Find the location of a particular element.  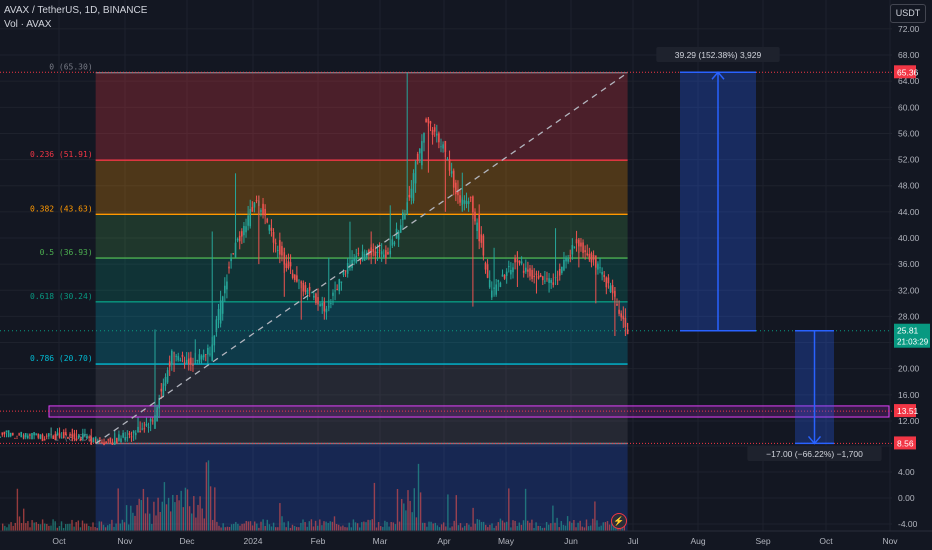

price-axis-tick: 52.00 is located at coordinates (909, 160).